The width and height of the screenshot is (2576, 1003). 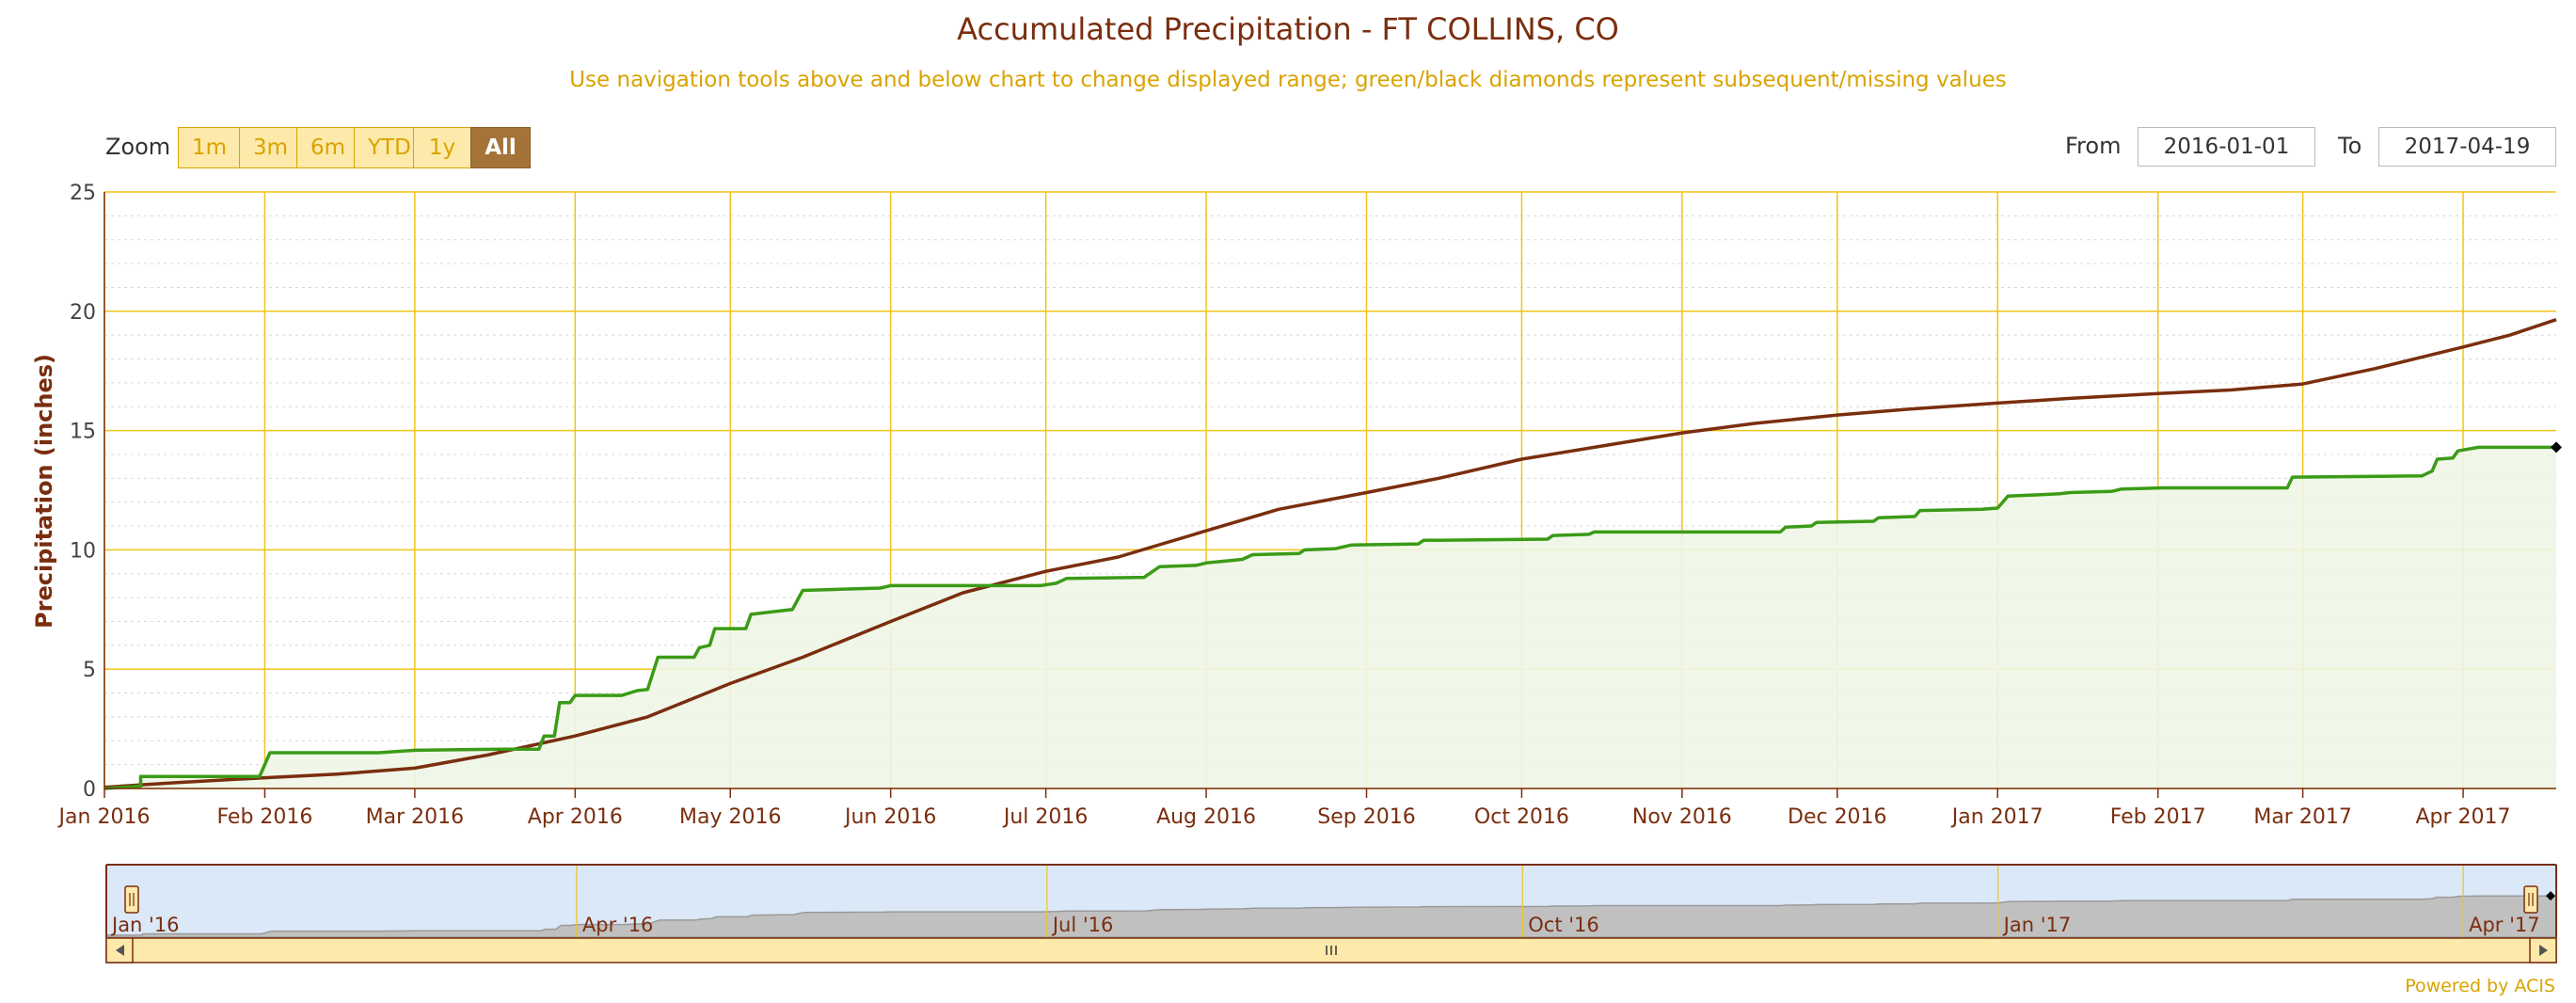 What do you see at coordinates (83, 432) in the screenshot?
I see `y-tick-label: 15` at bounding box center [83, 432].